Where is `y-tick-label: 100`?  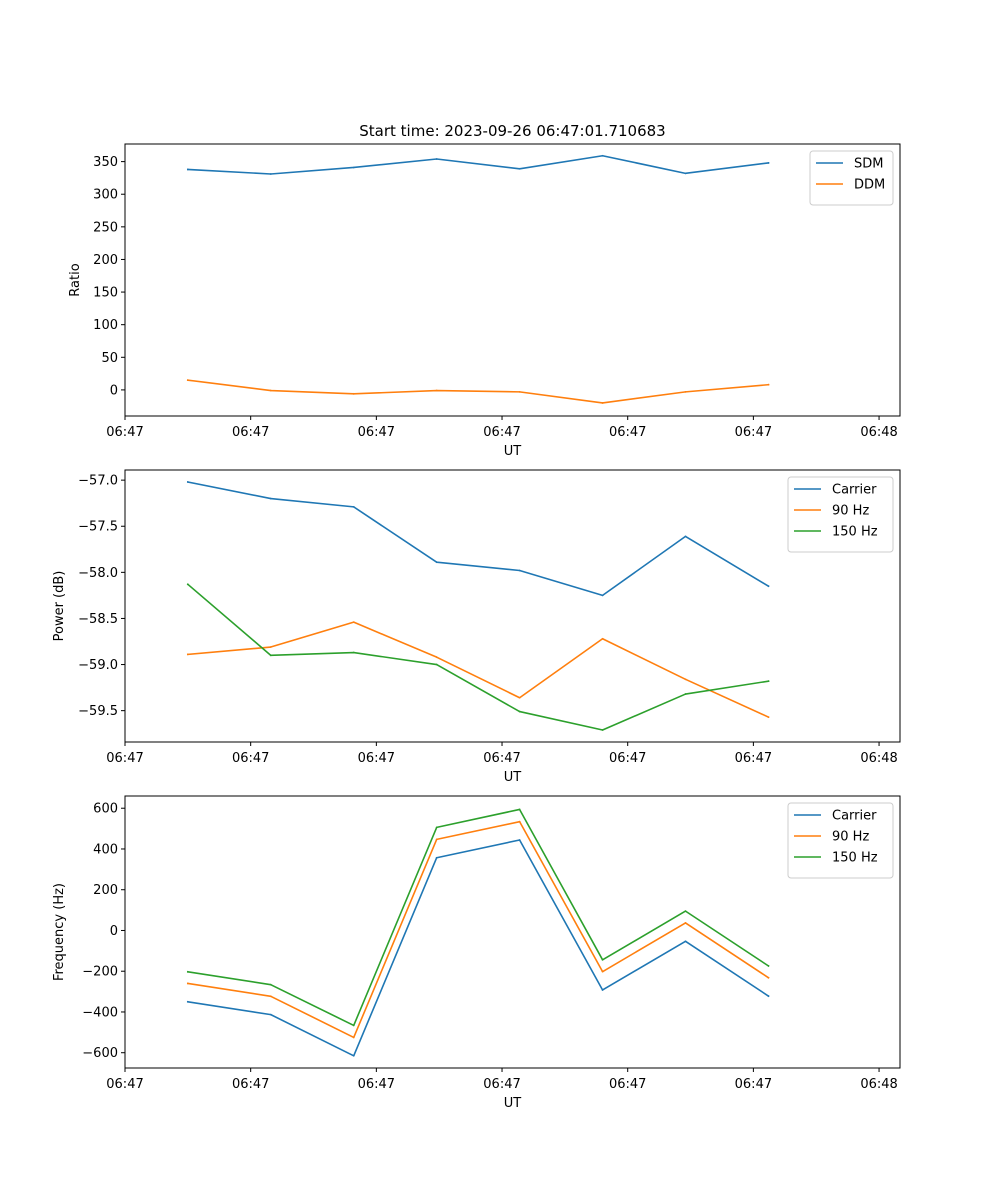
y-tick-label: 100 is located at coordinates (105, 325).